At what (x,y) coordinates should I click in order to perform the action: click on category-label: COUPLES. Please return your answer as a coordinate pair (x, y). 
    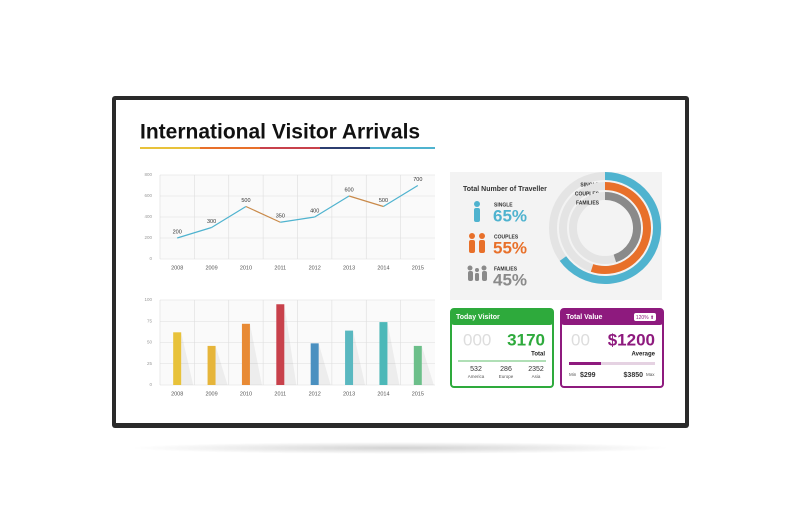
    Looking at the image, I should click on (506, 237).